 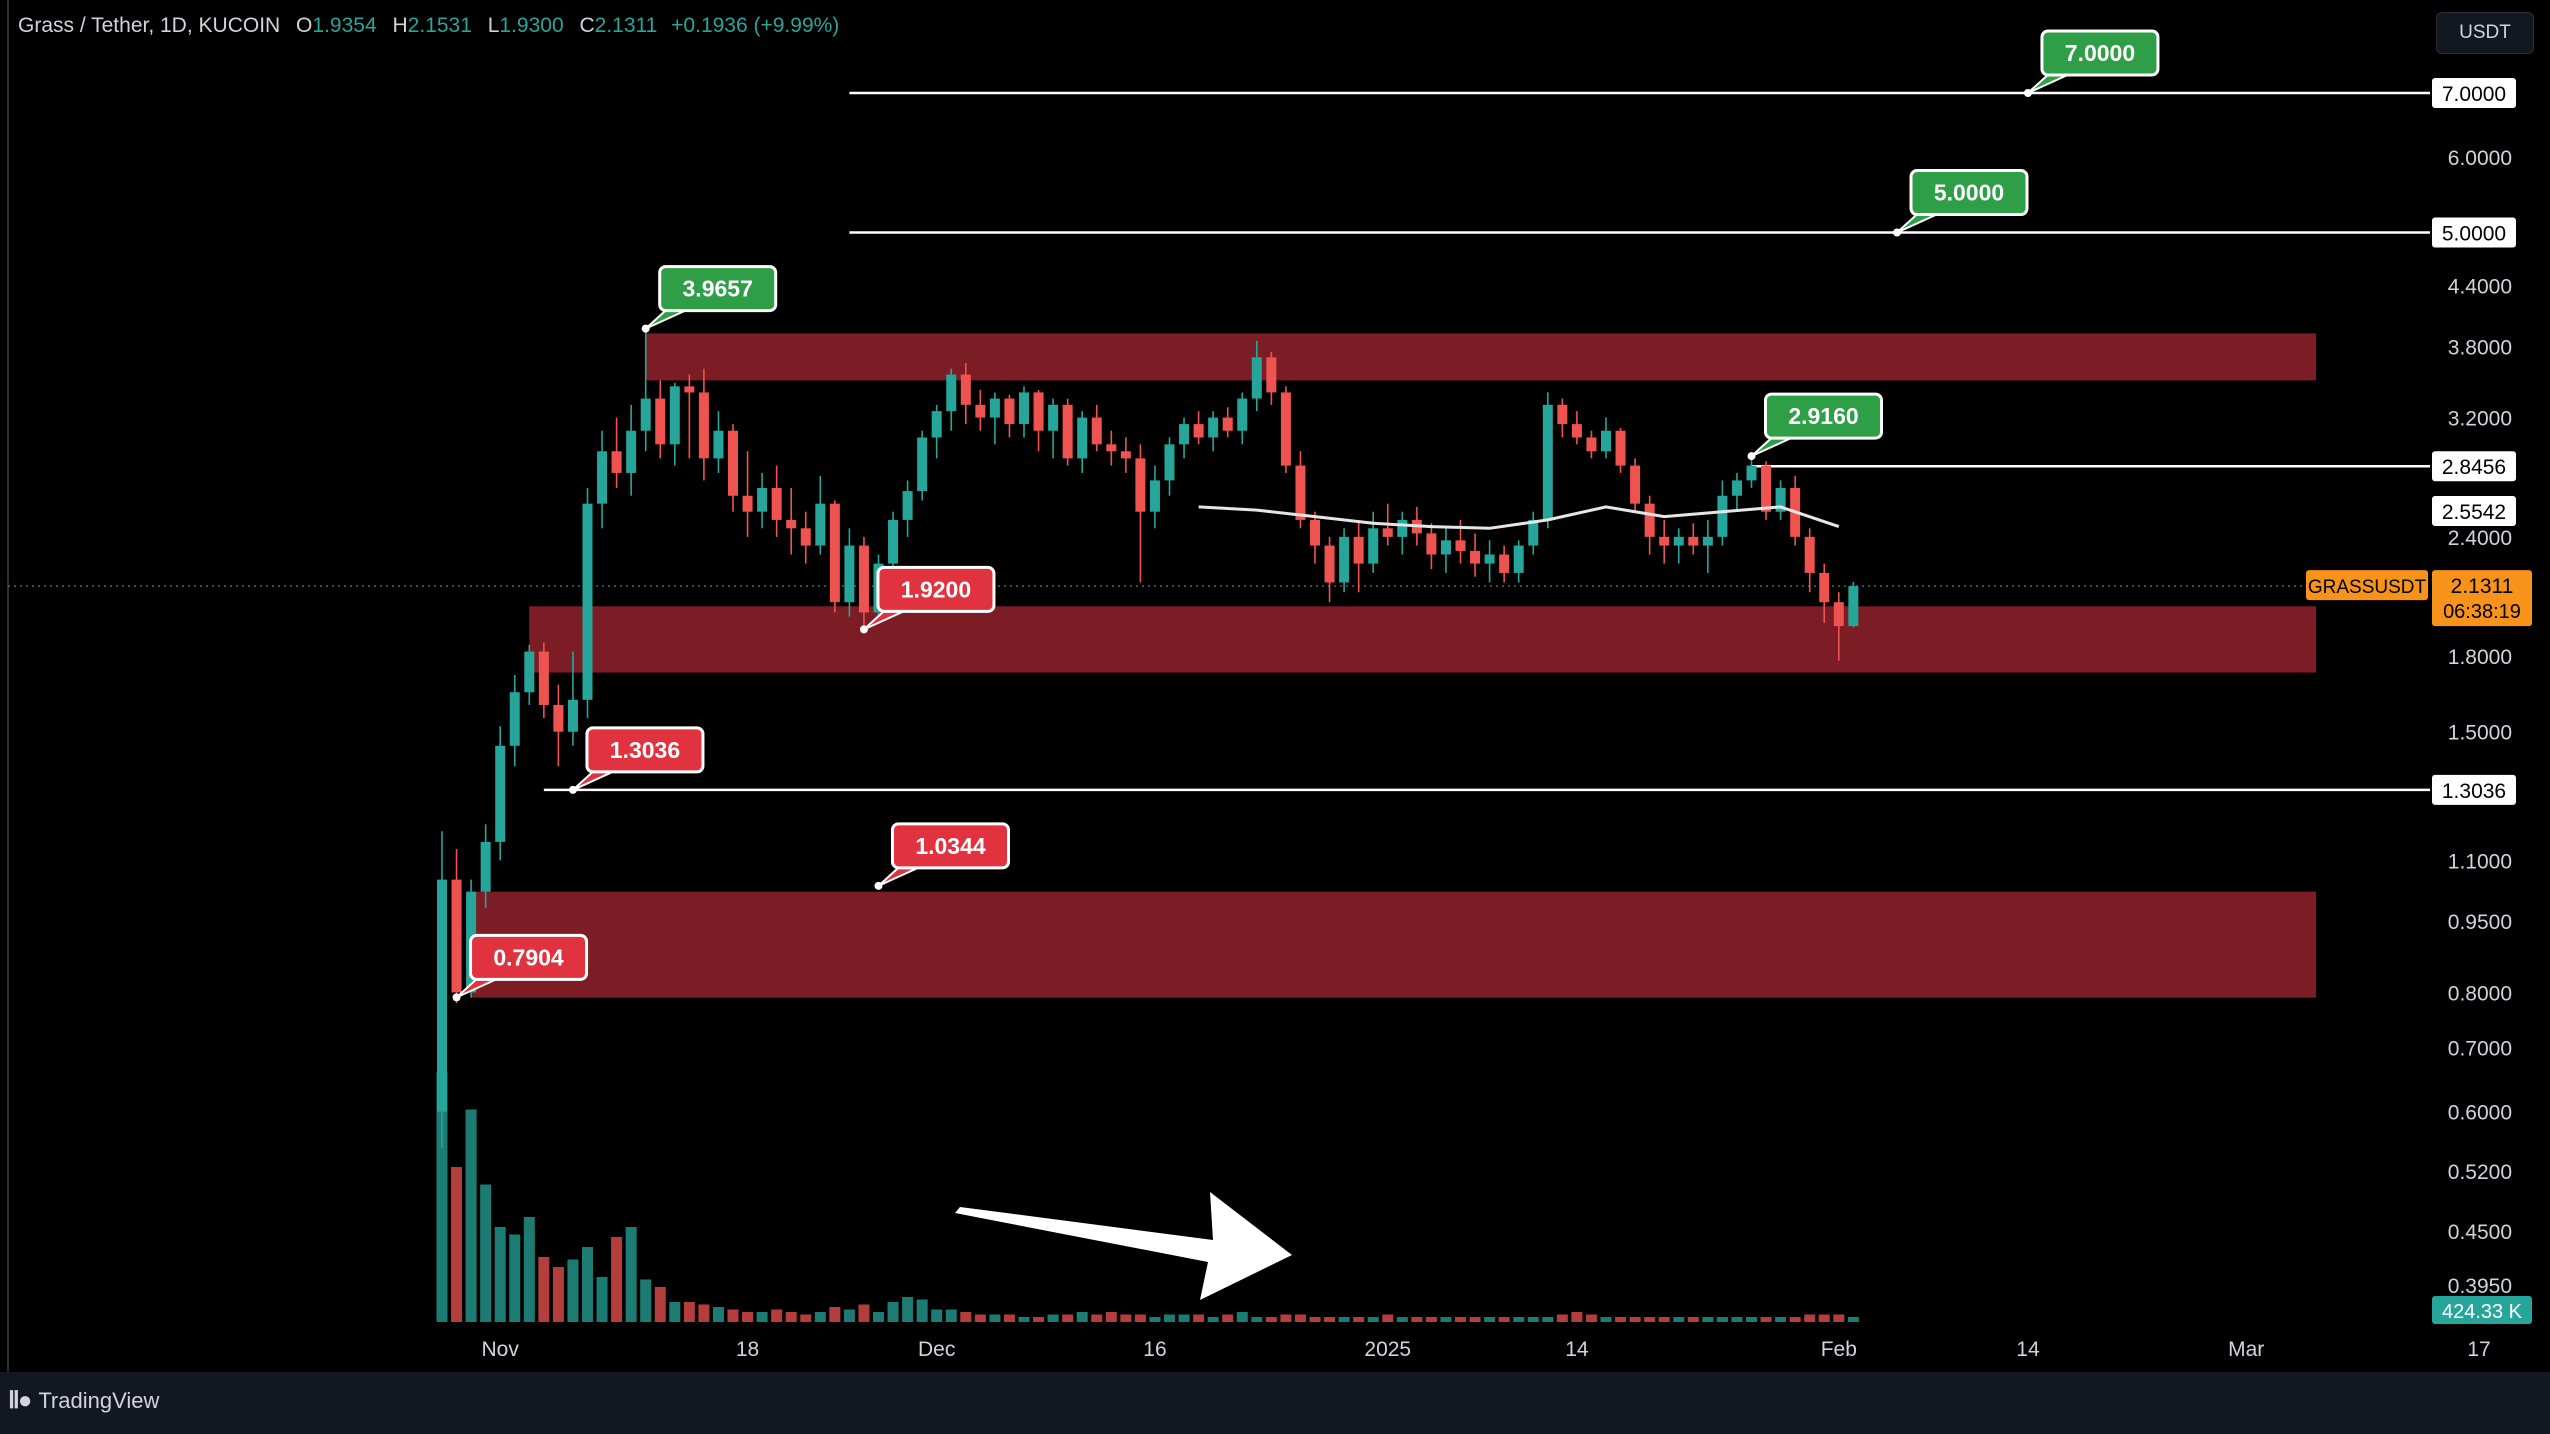 What do you see at coordinates (2480, 657) in the screenshot?
I see `y-tick-label: 1.8000` at bounding box center [2480, 657].